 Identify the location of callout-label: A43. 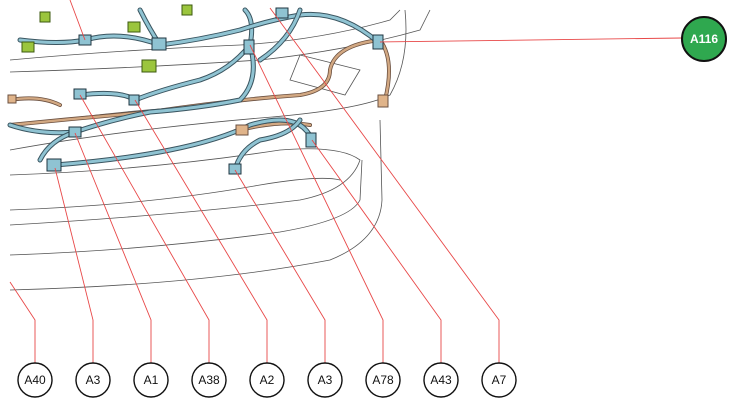
(441, 380).